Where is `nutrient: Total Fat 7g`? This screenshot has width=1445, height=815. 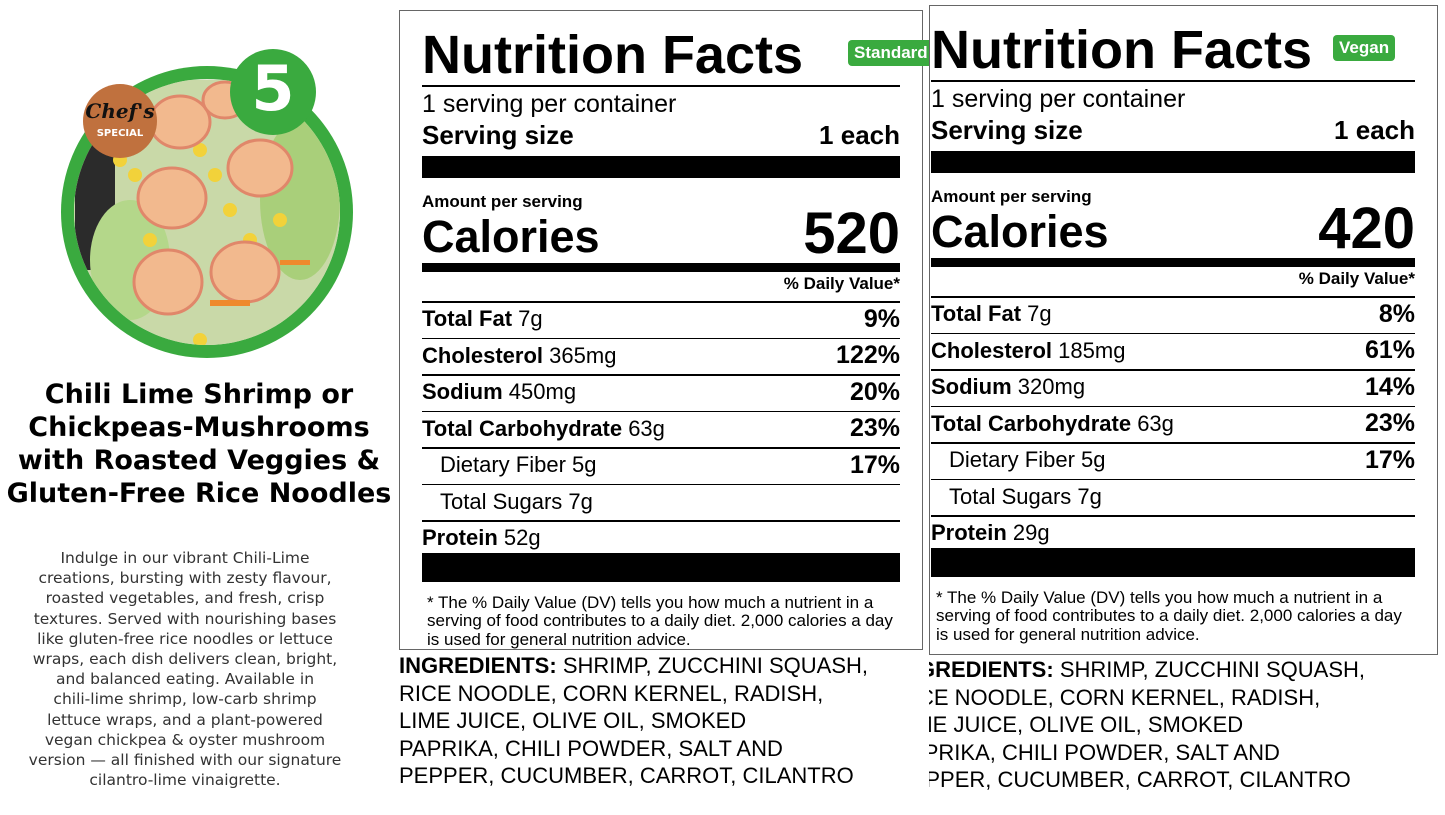
nutrient: Total Fat 7g is located at coordinates (991, 314).